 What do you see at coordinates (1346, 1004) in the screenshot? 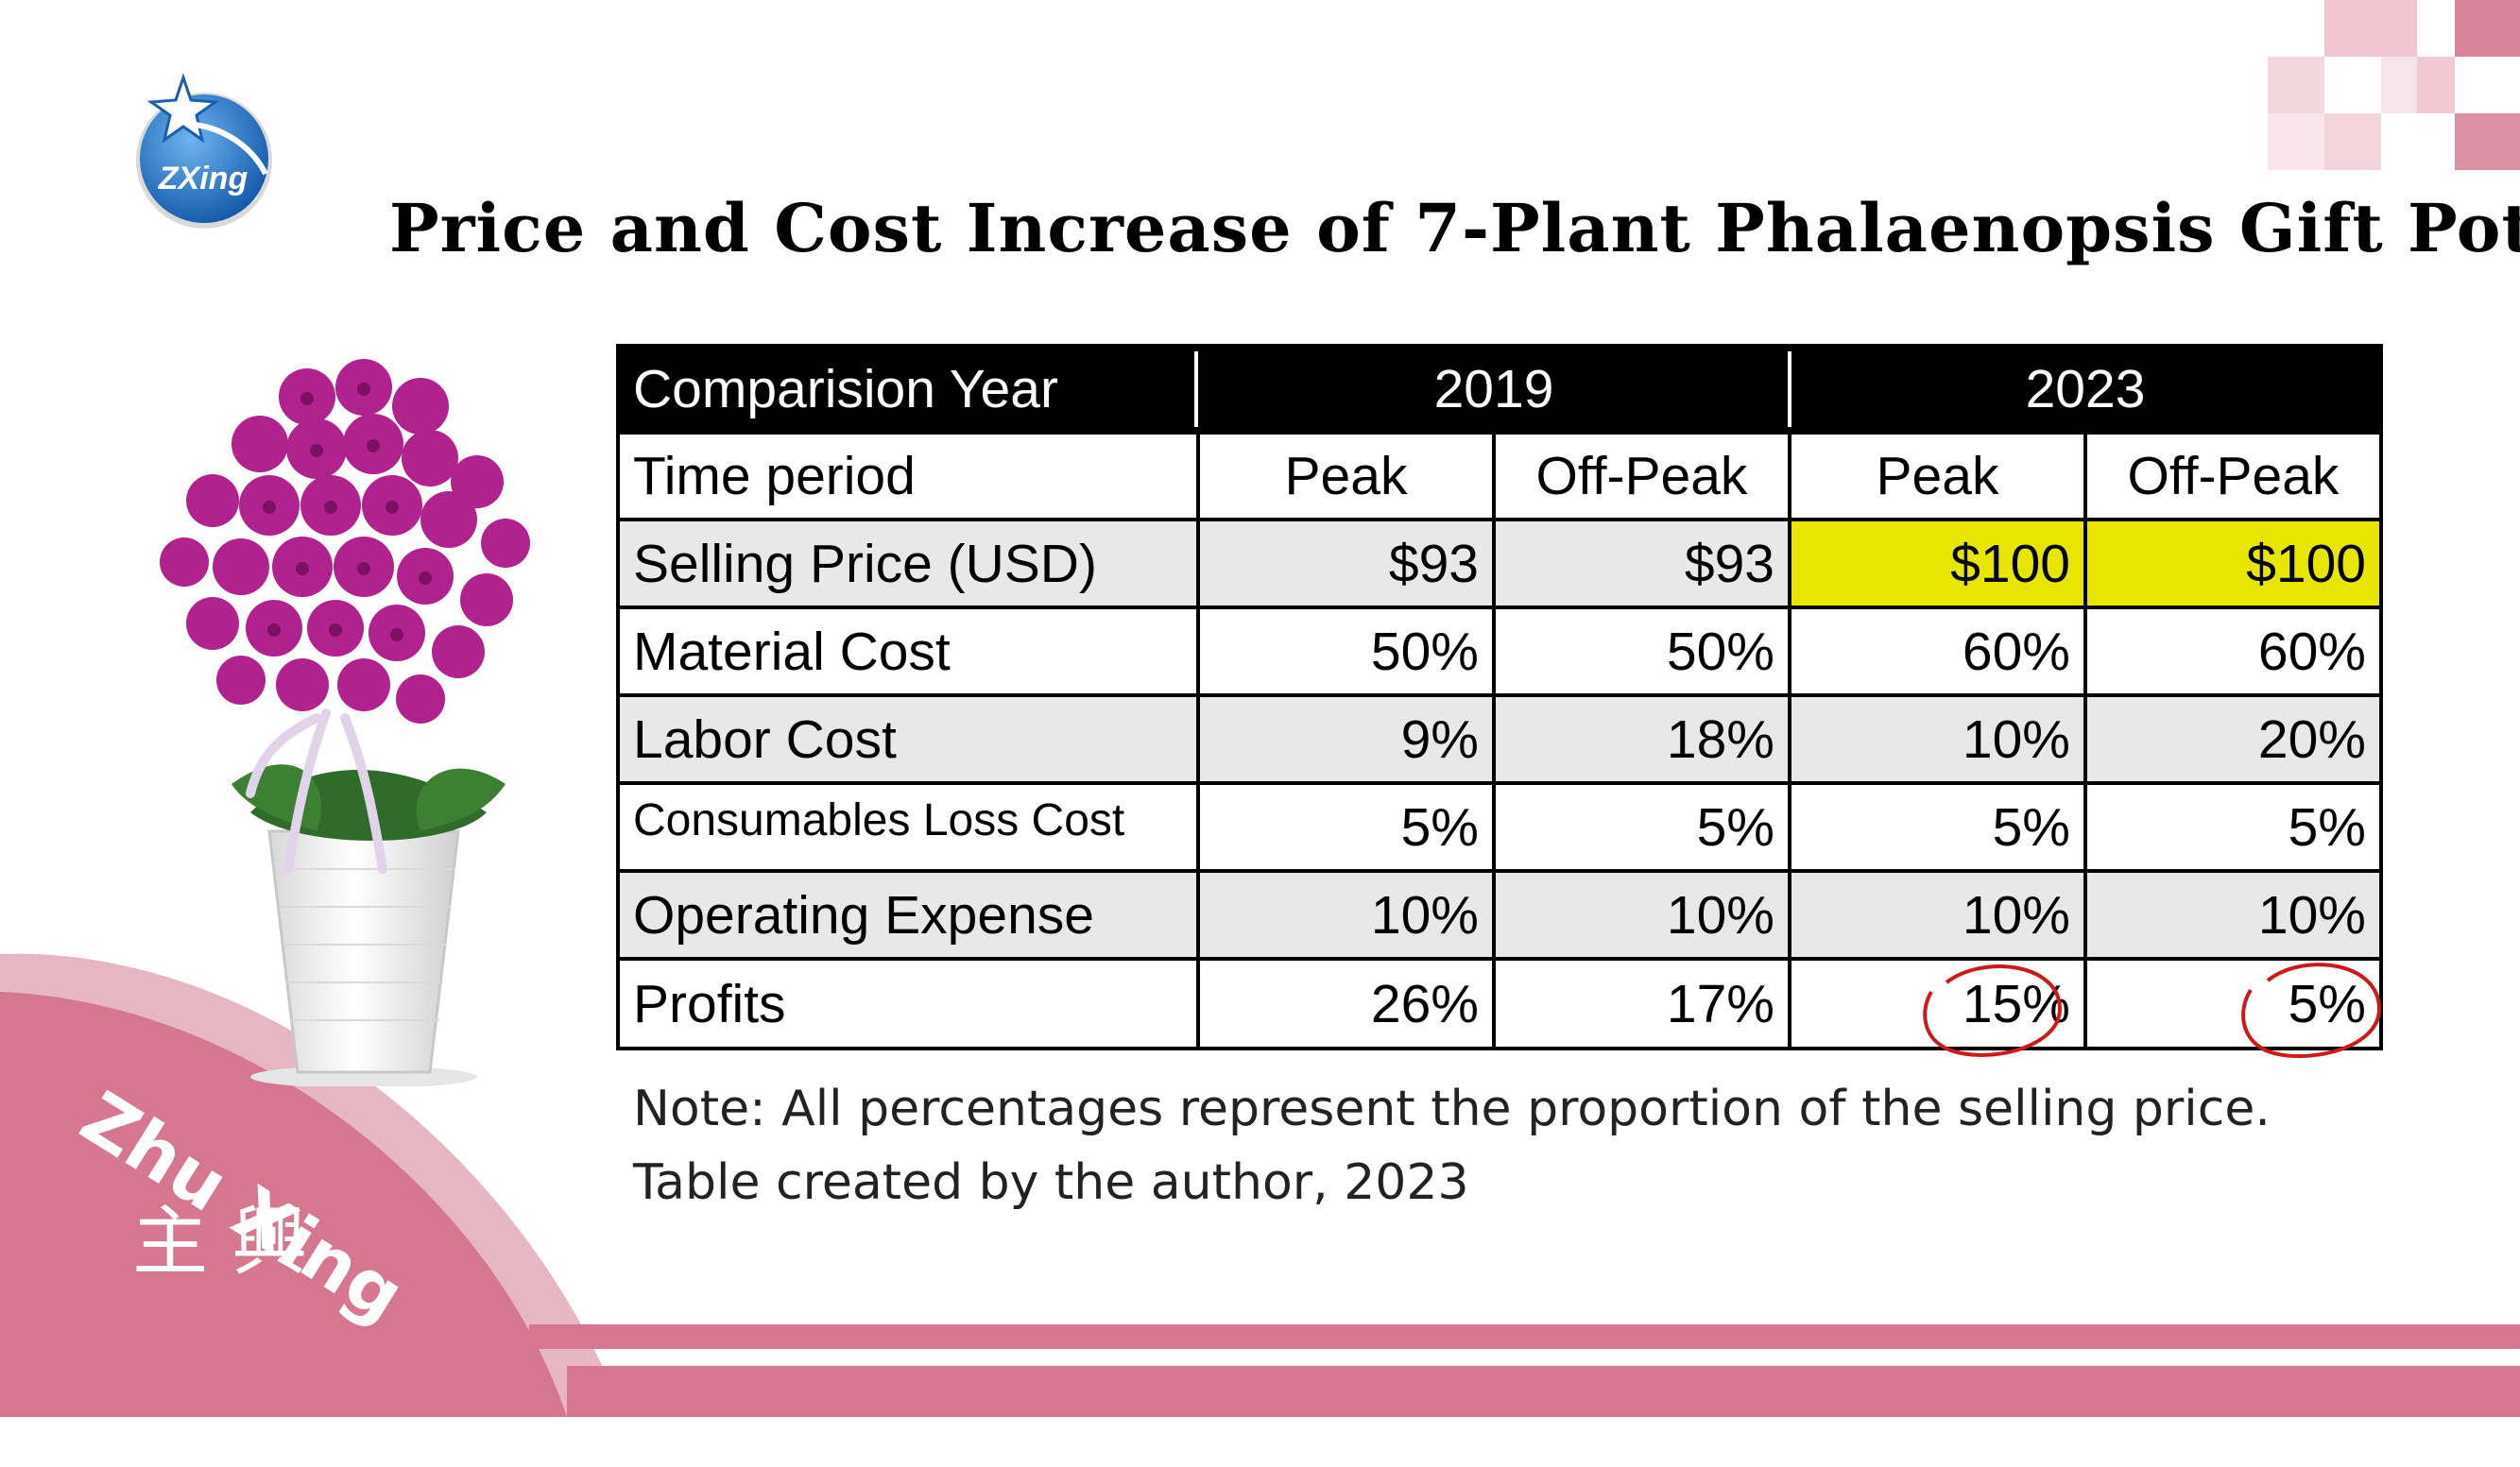
I see `table-cell: 26%` at bounding box center [1346, 1004].